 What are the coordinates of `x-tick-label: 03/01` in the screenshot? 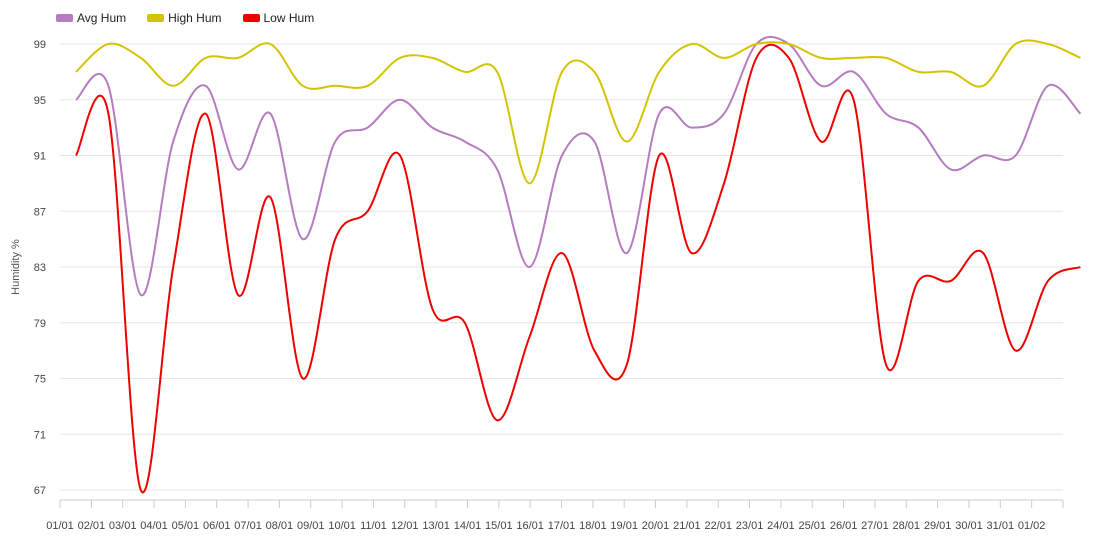 It's located at (123, 526).